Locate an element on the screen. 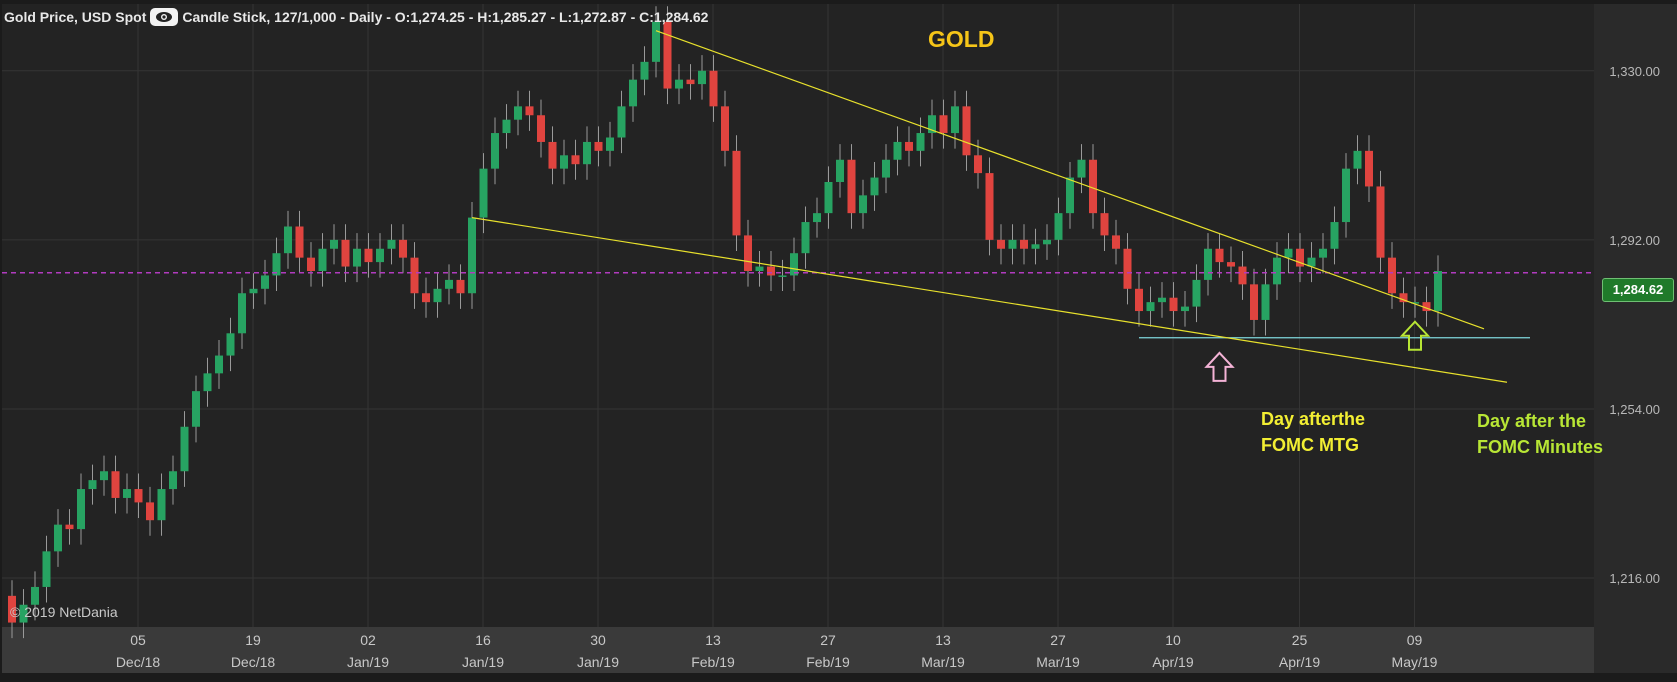 The image size is (1677, 682). x-tick-day: 19 is located at coordinates (253, 640).